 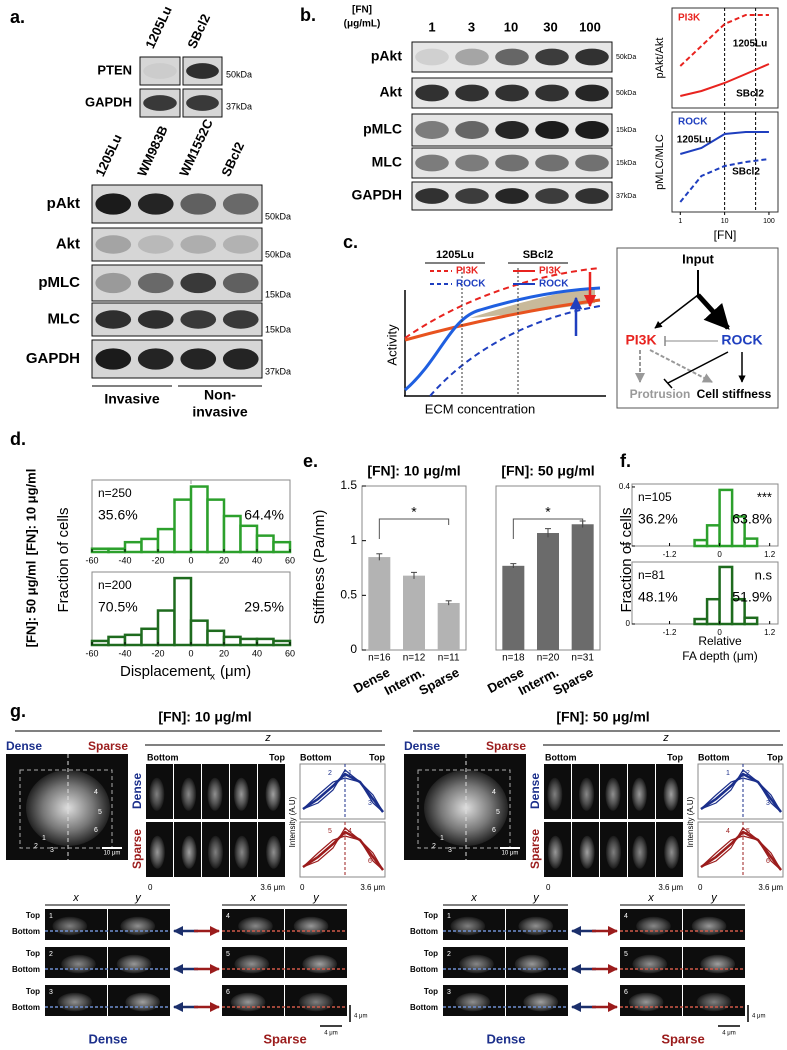 What do you see at coordinates (548, 512) in the screenshot?
I see `significance: *` at bounding box center [548, 512].